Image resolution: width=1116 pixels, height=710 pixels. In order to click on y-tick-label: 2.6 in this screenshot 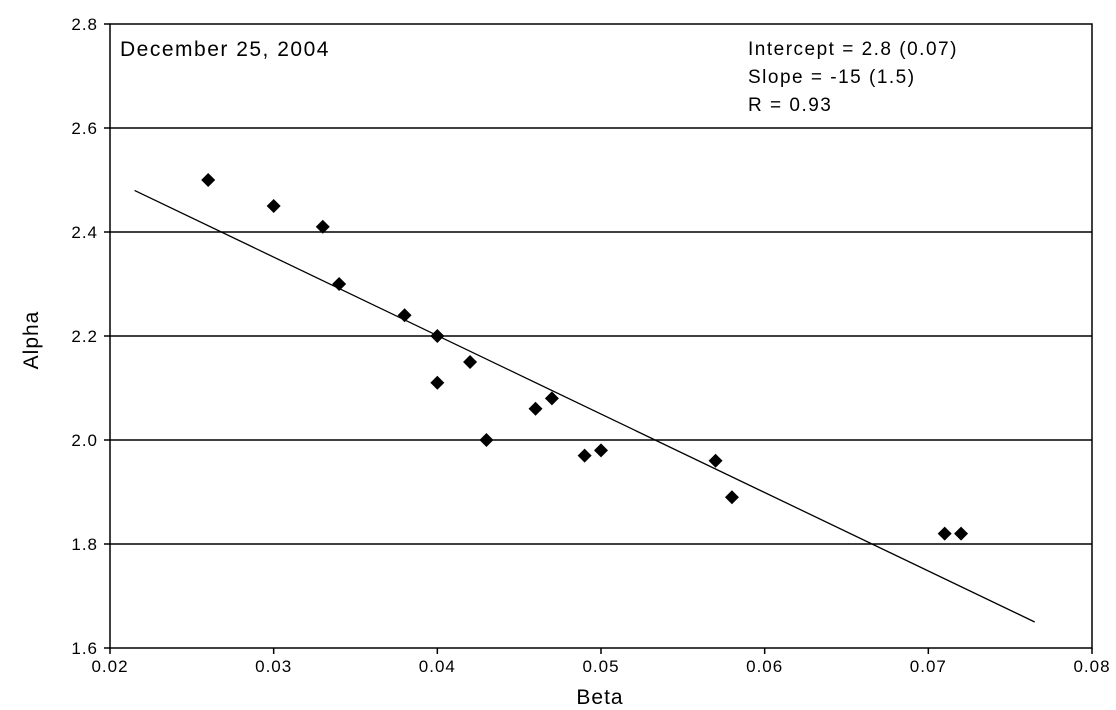, I will do `click(84, 128)`.